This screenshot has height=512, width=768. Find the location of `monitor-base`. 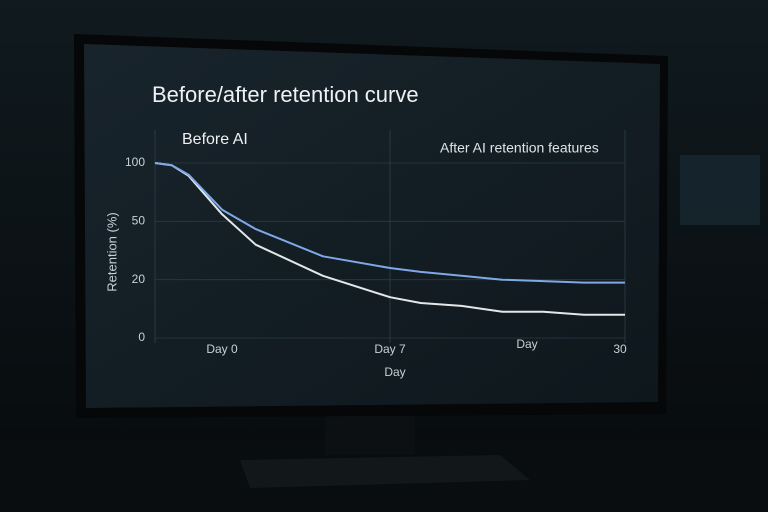

monitor-base is located at coordinates (385, 471).